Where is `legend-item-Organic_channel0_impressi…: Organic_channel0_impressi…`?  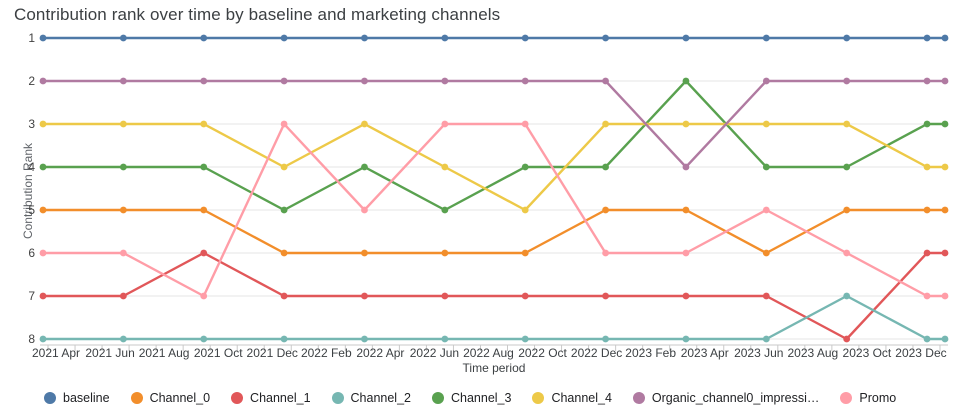 legend-item-Organic_channel0_impressi…: Organic_channel0_impressi… is located at coordinates (725, 398).